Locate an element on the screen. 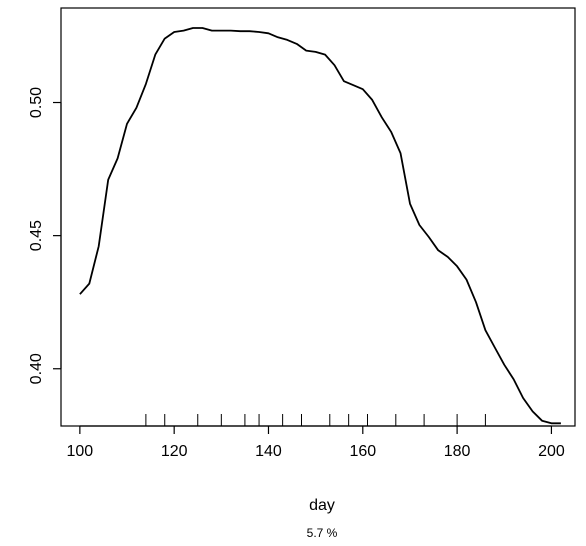 The image size is (586, 546). y-axis: 0.40 0.45 0.50 is located at coordinates (45, 235).